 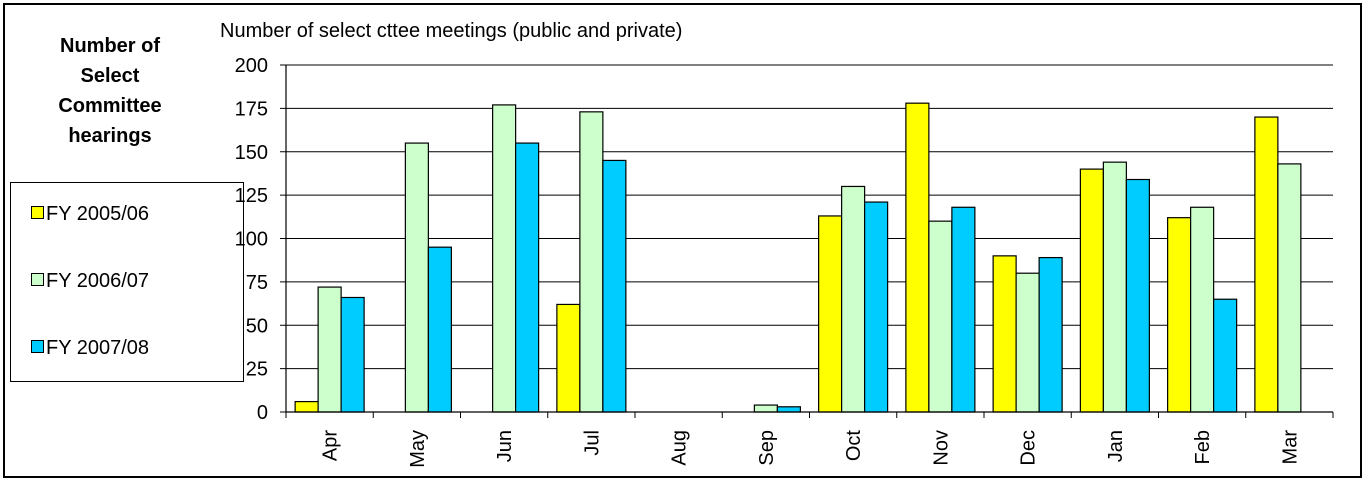 What do you see at coordinates (767, 448) in the screenshot?
I see `x-tick-label: Sep` at bounding box center [767, 448].